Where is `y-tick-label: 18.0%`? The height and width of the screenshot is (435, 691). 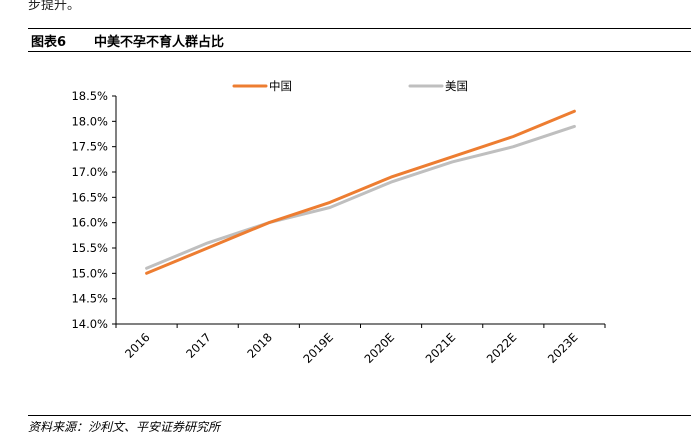
y-tick-label: 18.0% is located at coordinates (89, 121).